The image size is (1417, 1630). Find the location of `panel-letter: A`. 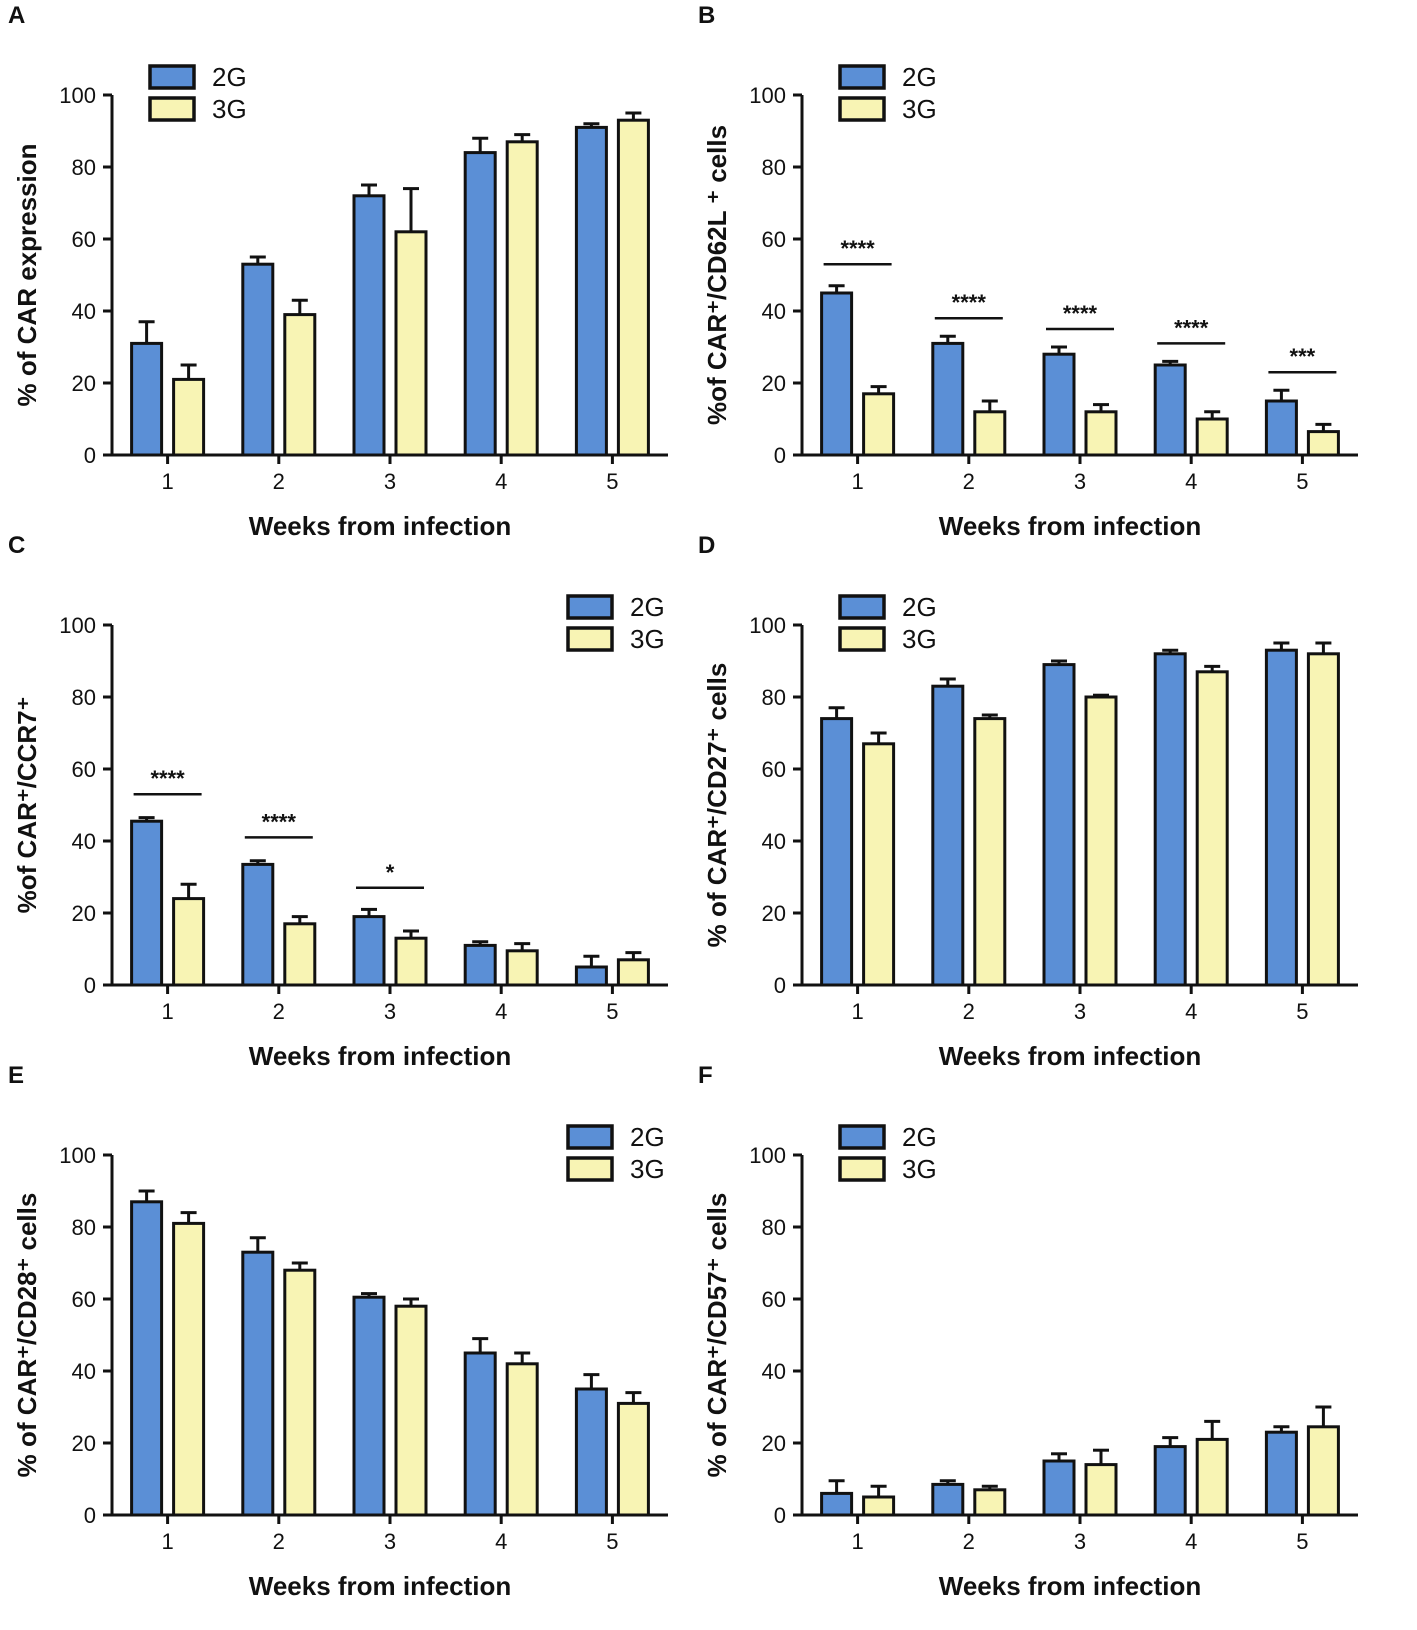

panel-letter: A is located at coordinates (17, 15).